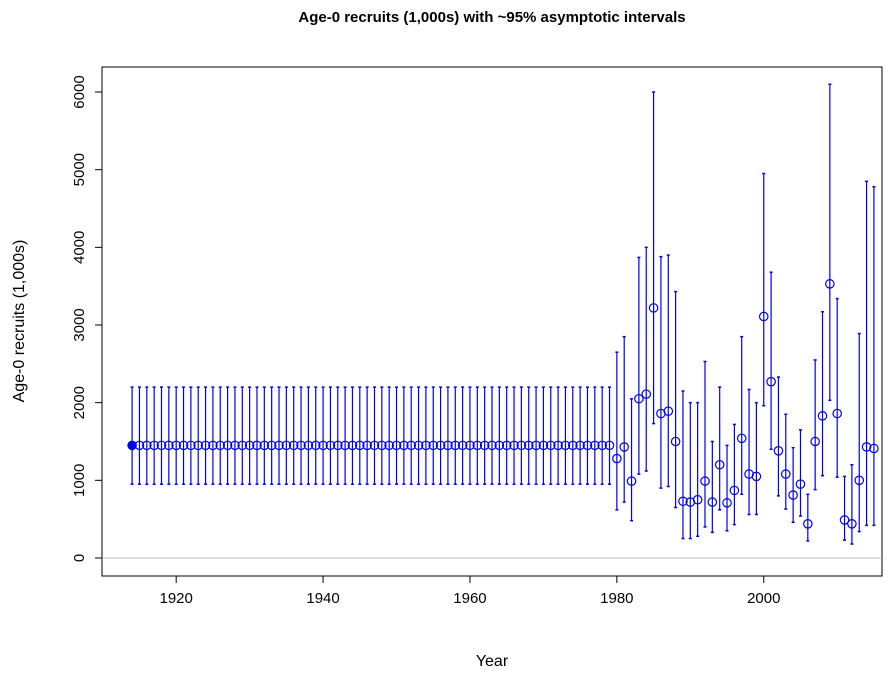 The image size is (894, 673). I want to click on y-tick-label: 0, so click(79, 558).